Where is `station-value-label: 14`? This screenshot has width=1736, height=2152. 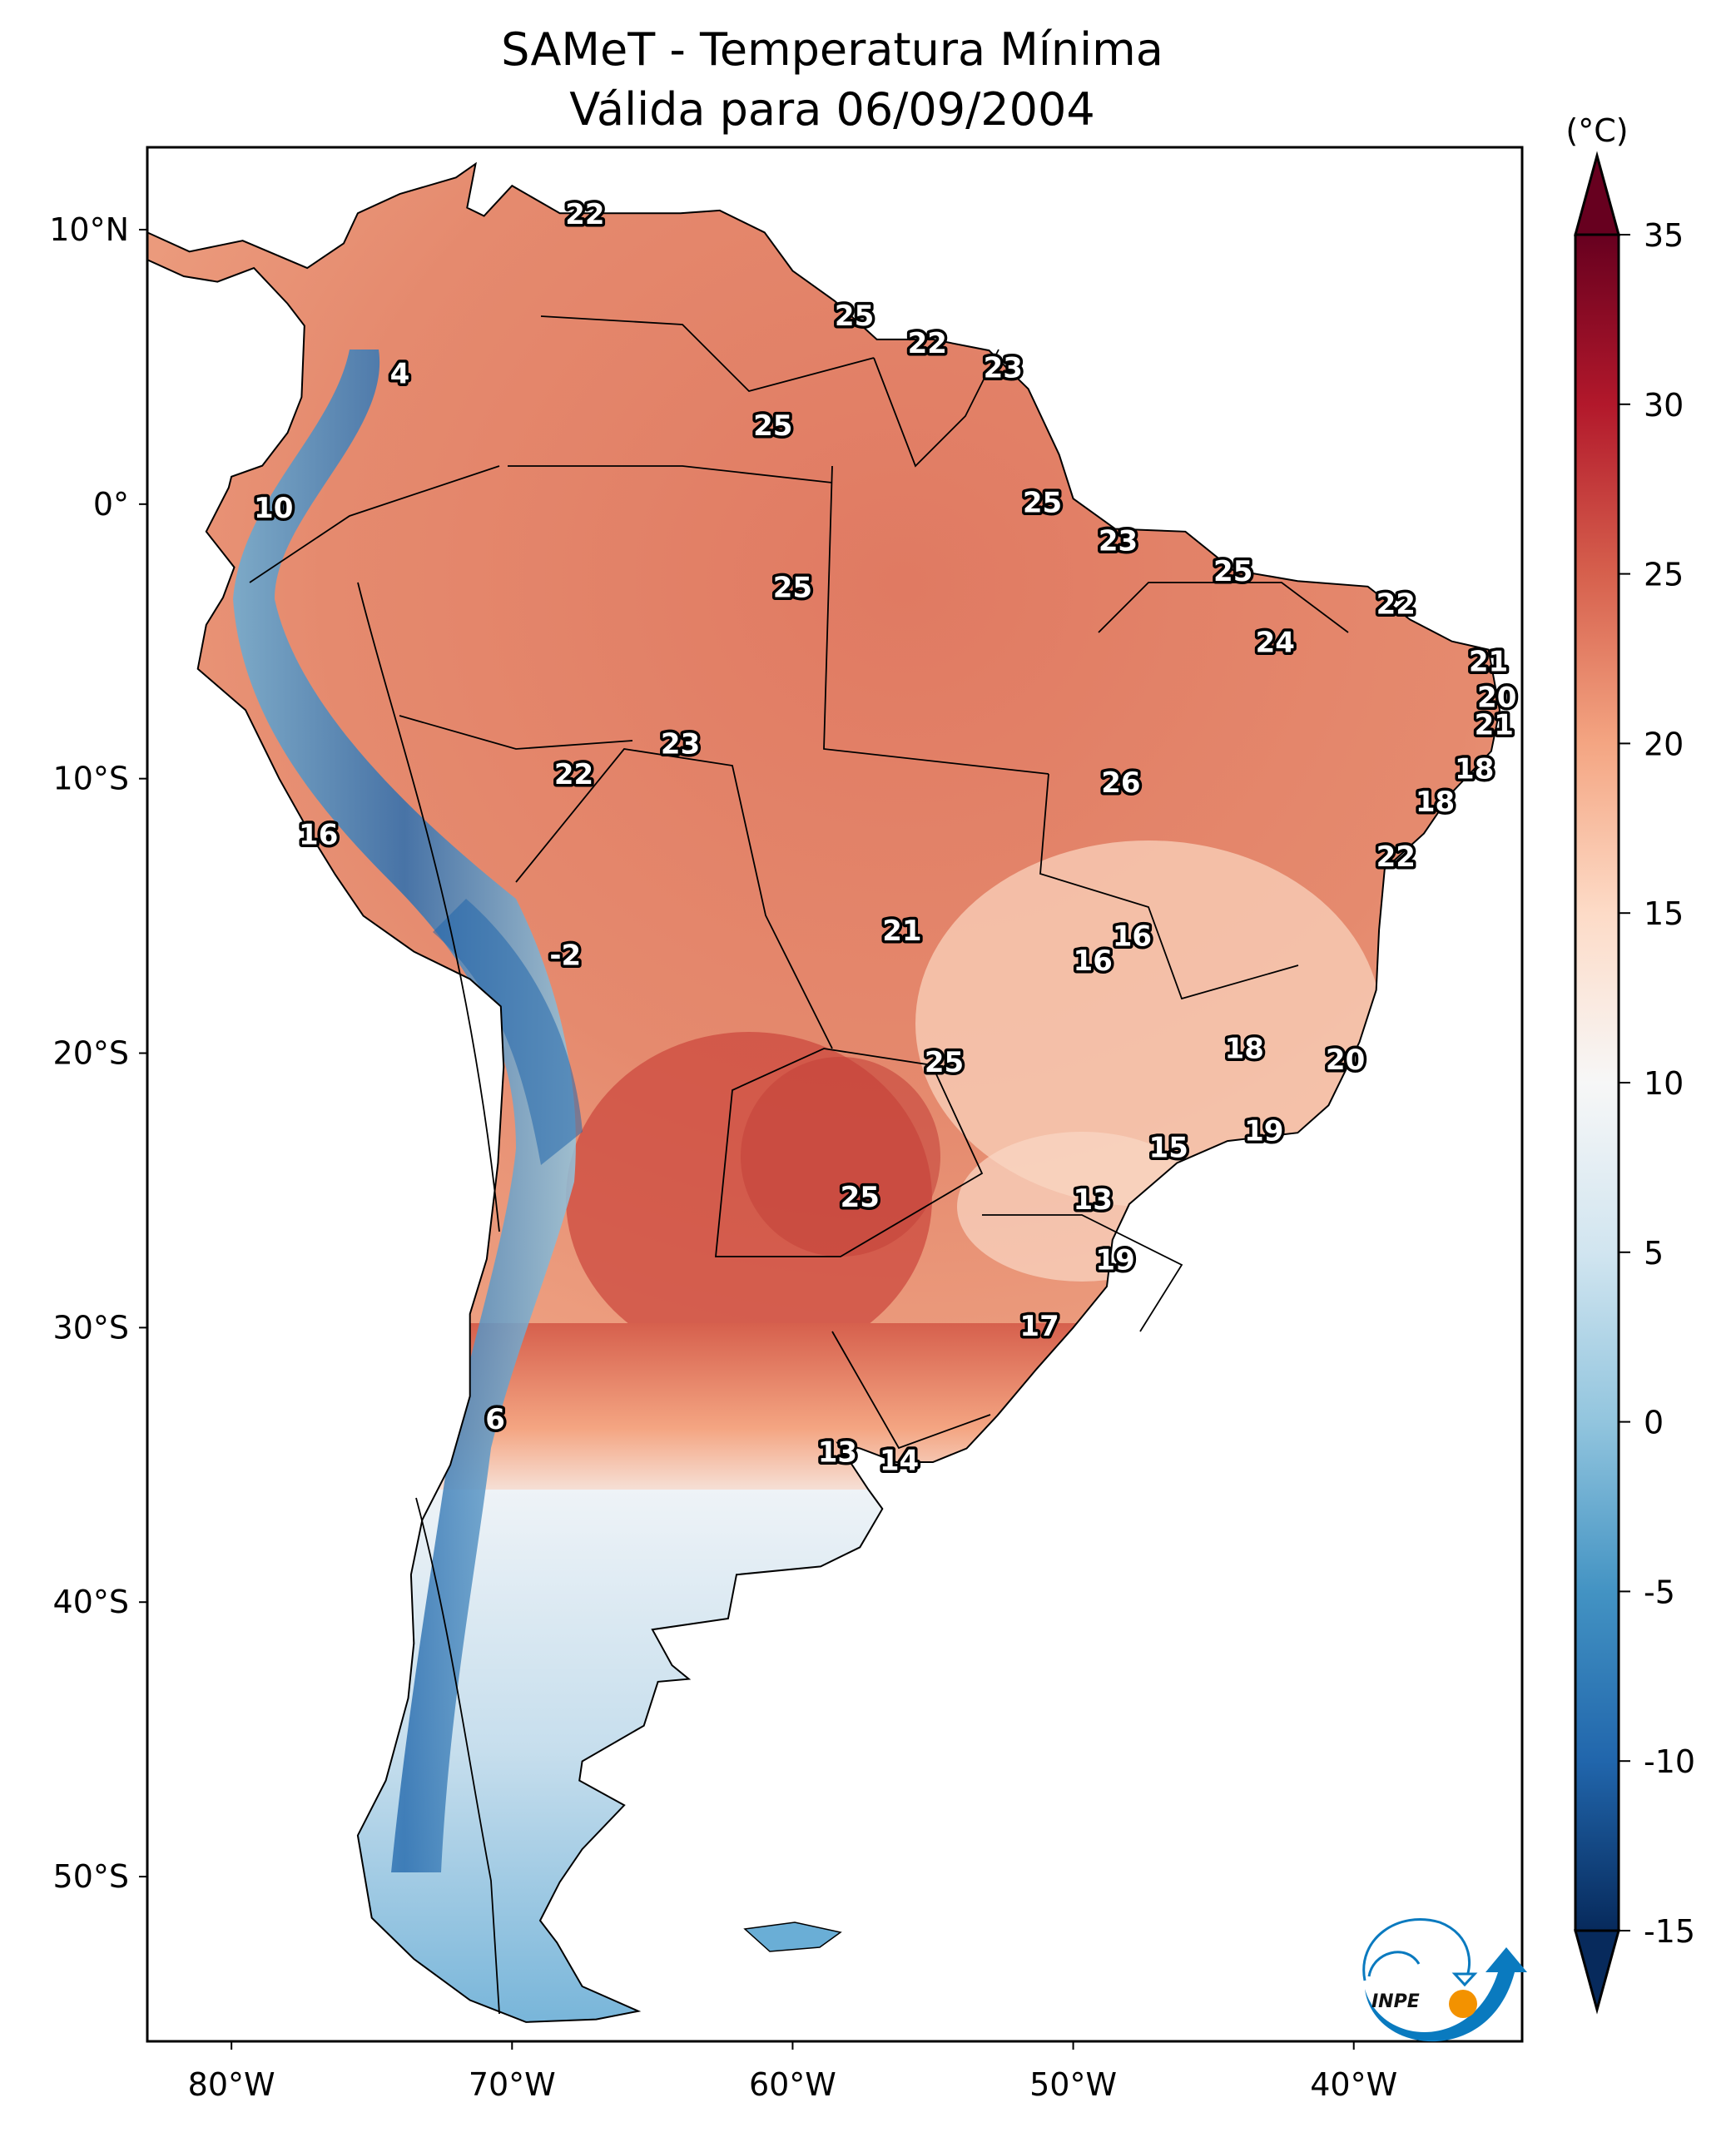
station-value-label: 14 is located at coordinates (899, 1461).